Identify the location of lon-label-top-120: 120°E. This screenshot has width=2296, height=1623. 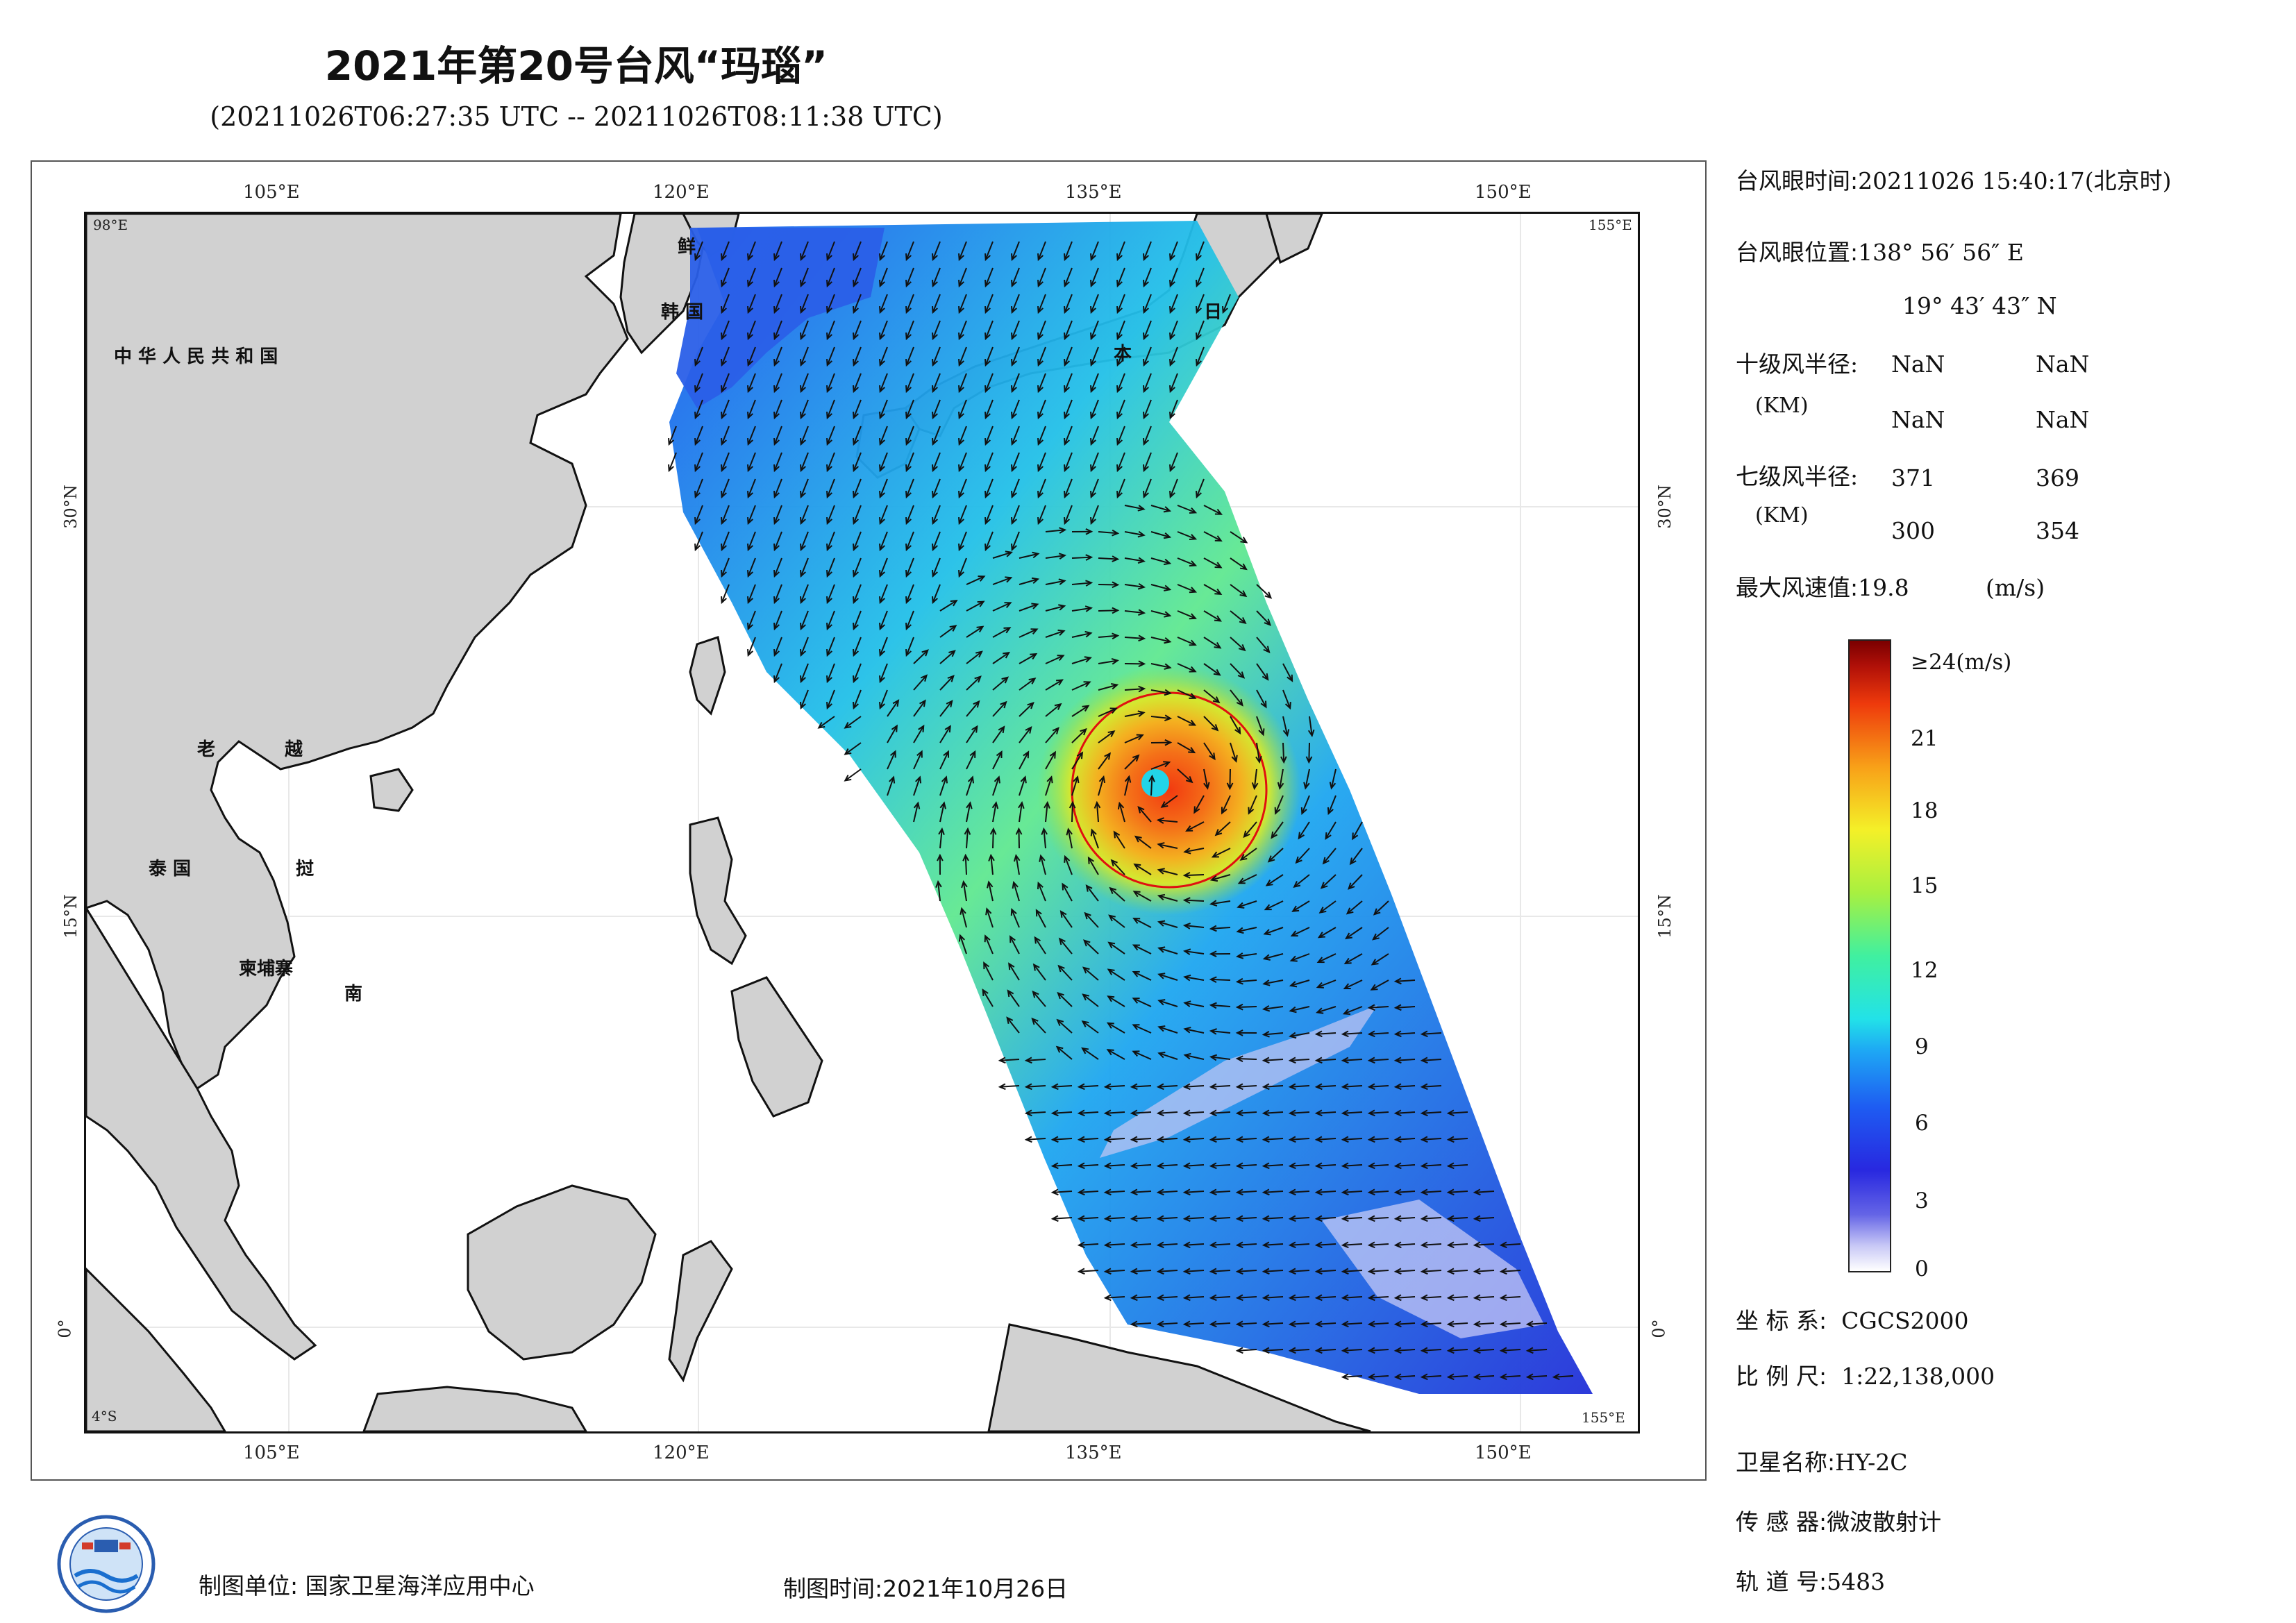
(681, 192).